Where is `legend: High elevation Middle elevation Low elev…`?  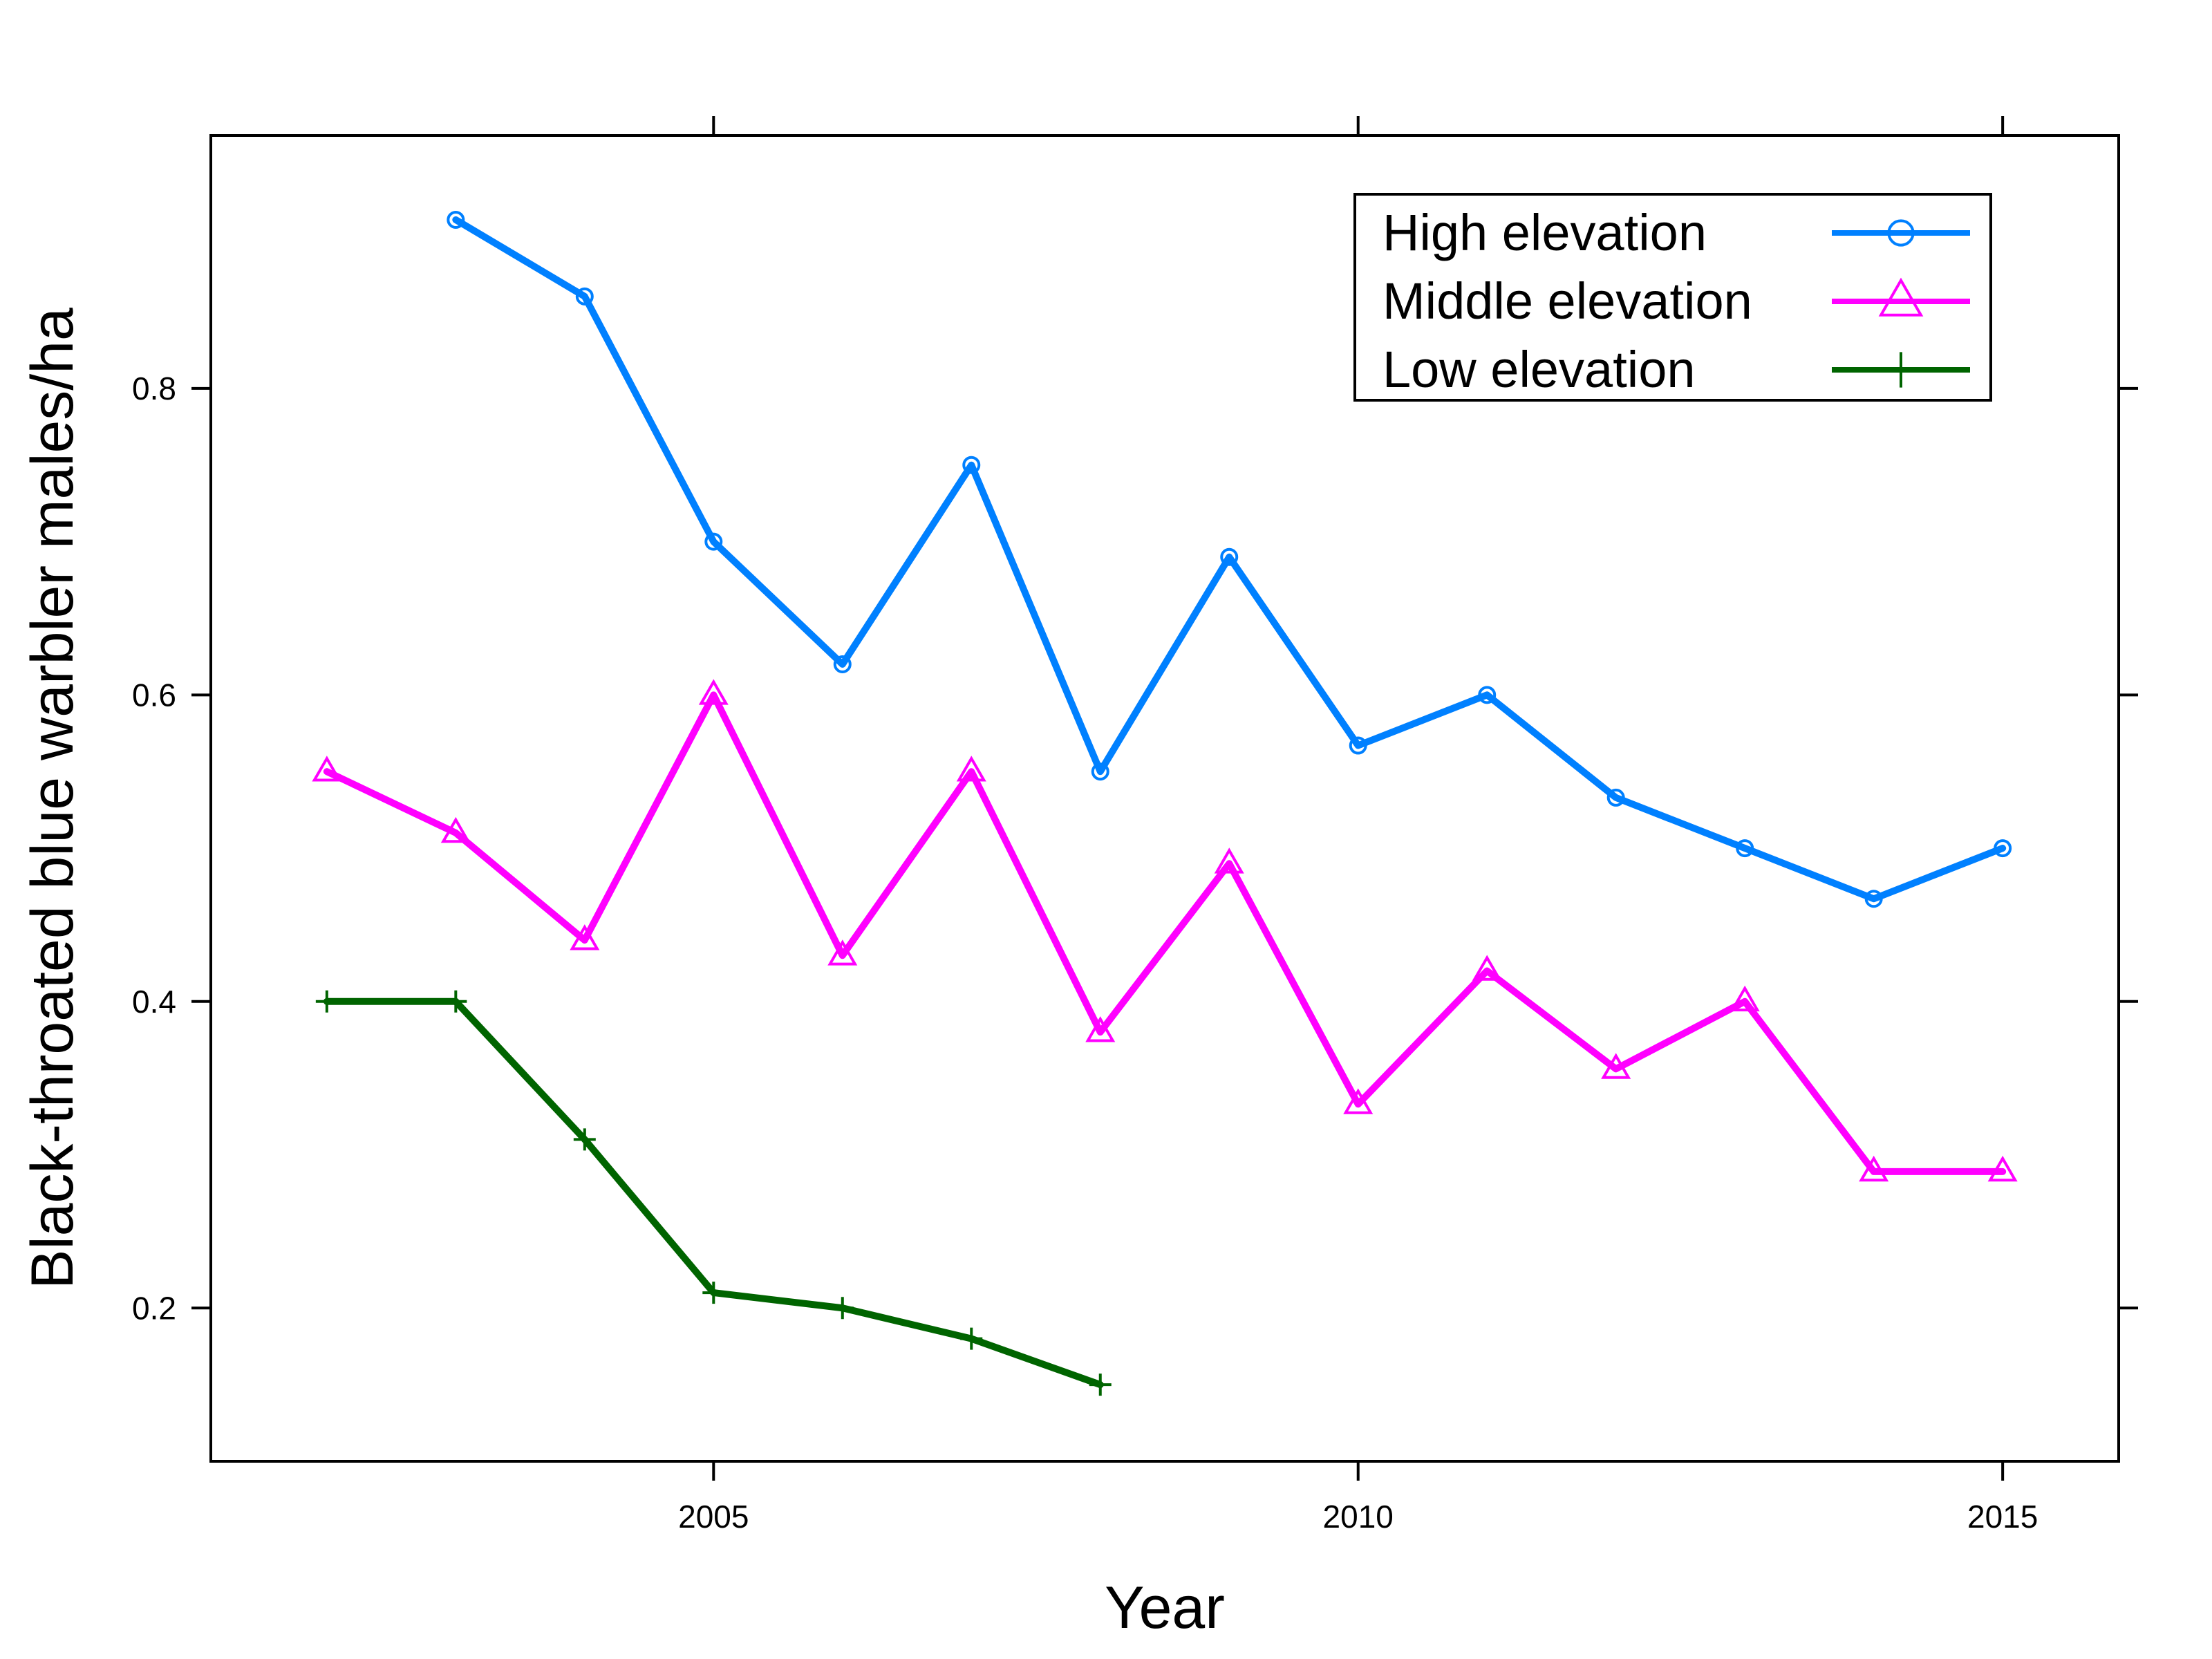
legend: High elevation Middle elevation Low elev… is located at coordinates (1672, 297).